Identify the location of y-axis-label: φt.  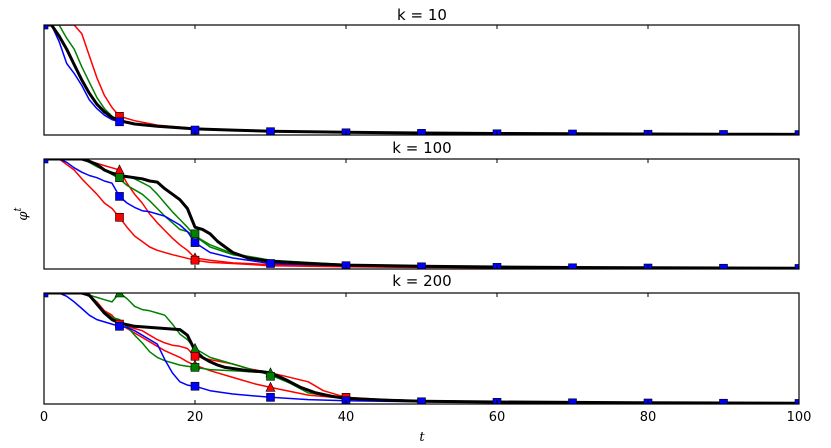
(22, 213).